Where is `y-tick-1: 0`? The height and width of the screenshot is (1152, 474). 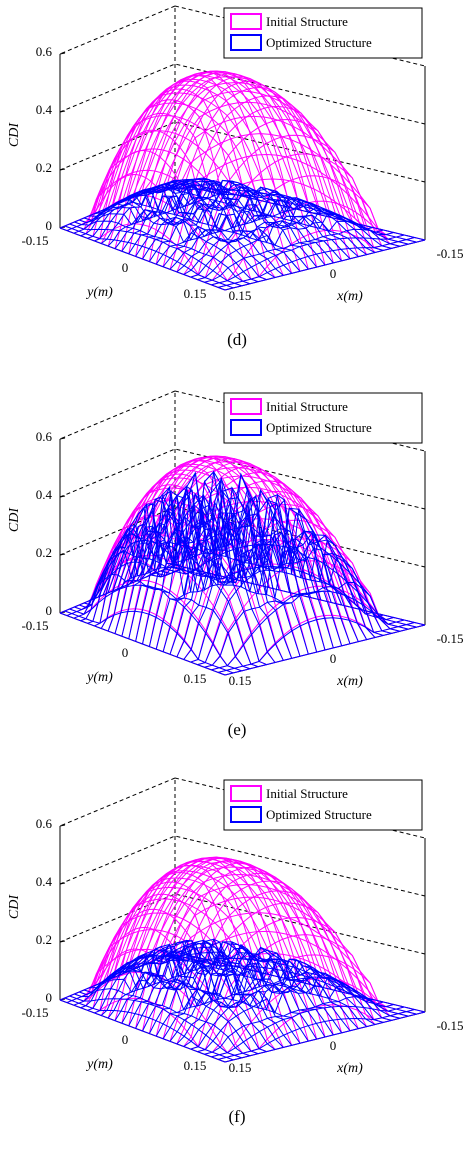
y-tick-1: 0 is located at coordinates (125, 652).